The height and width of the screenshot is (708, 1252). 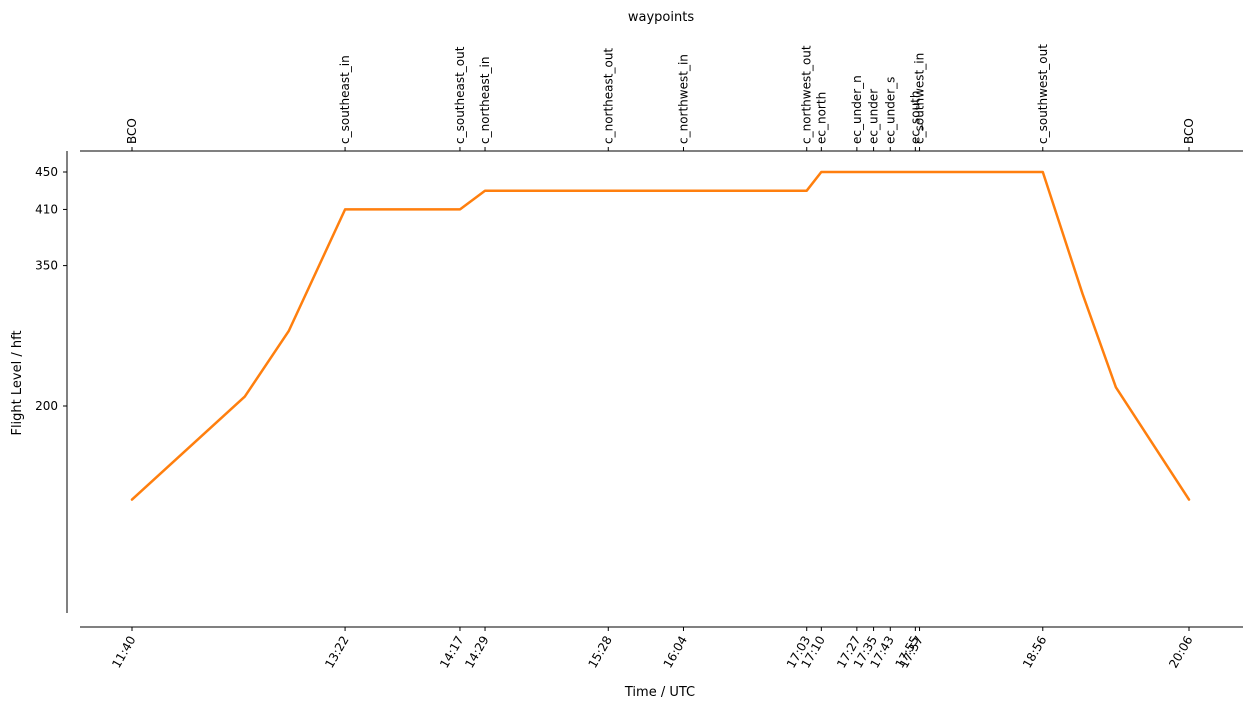 I want to click on waypoint-label: ec_north, so click(x=821, y=118).